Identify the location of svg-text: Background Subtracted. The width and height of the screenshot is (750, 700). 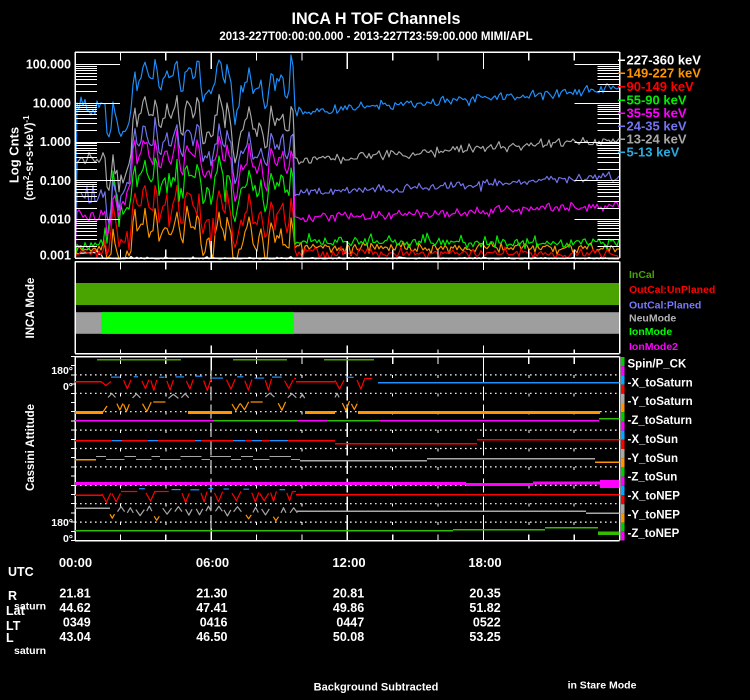
(376, 688).